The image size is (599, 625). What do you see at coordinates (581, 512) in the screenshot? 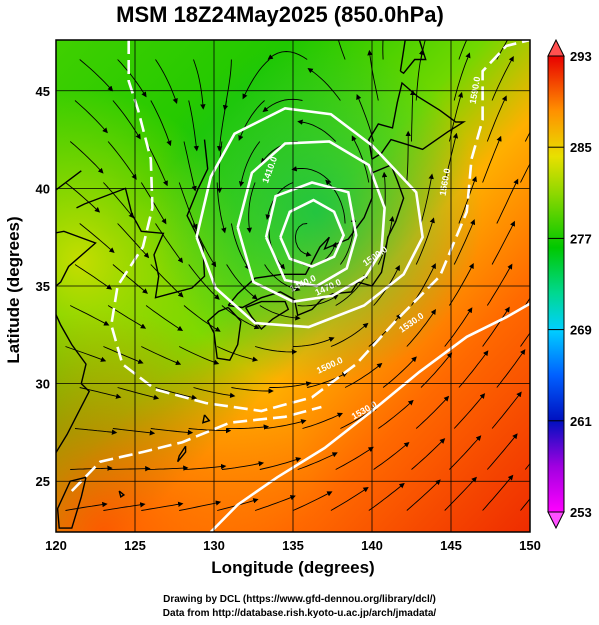
I see `colorbar-tick-253: 253` at bounding box center [581, 512].